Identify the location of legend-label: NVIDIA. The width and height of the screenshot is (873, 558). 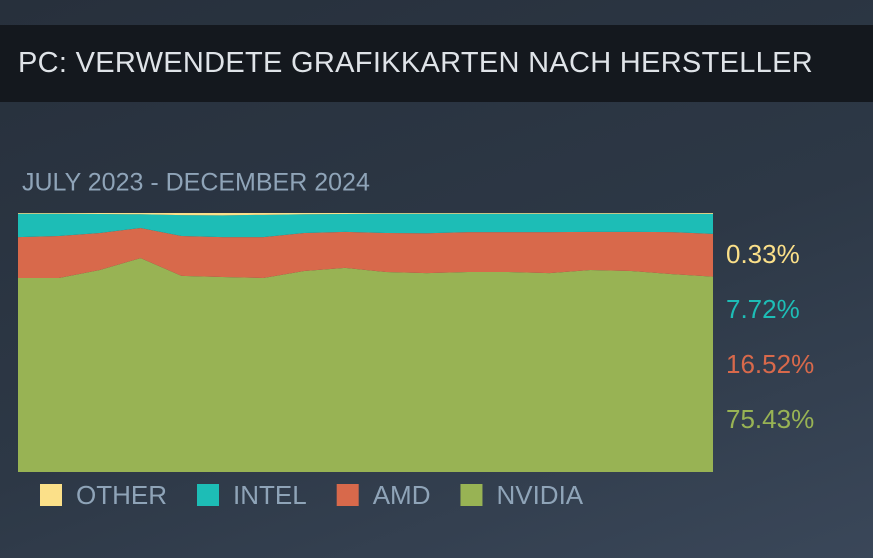
(539, 495).